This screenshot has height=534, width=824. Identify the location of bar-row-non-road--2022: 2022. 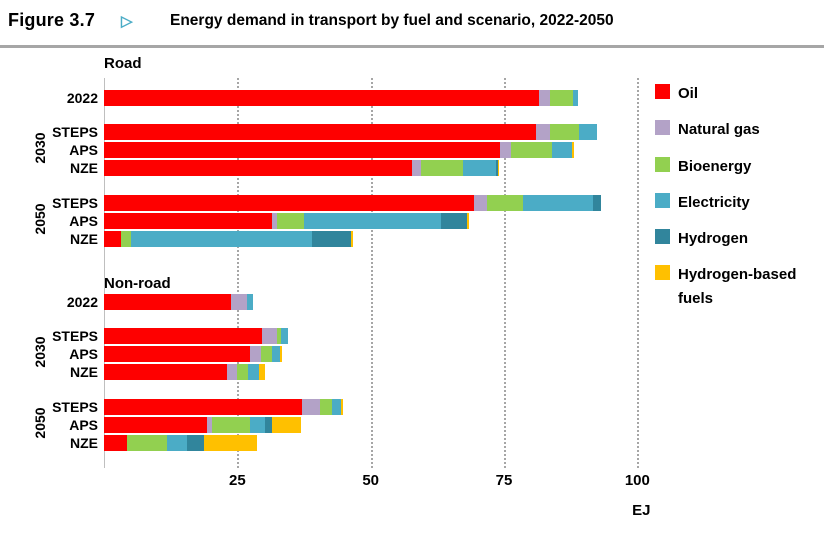
(412, 302).